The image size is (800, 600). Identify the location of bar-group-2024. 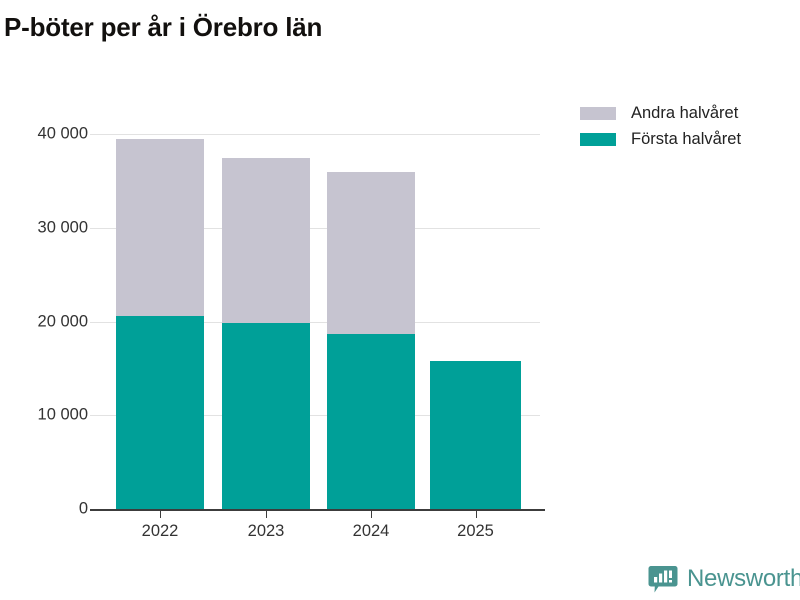
(371, 321).